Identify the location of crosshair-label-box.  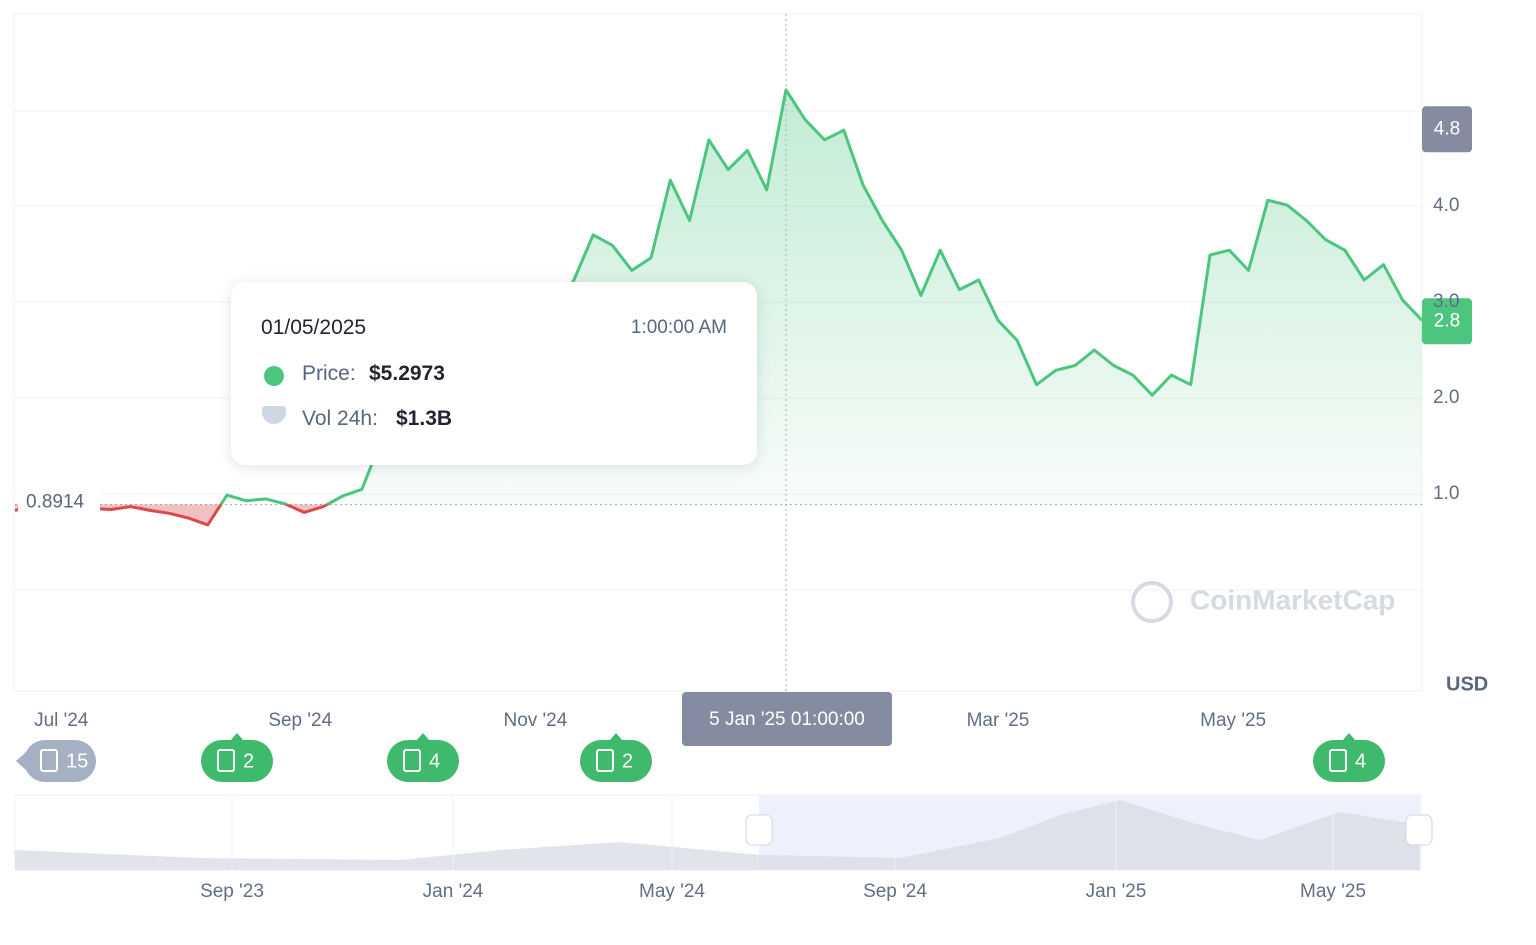
(787, 719).